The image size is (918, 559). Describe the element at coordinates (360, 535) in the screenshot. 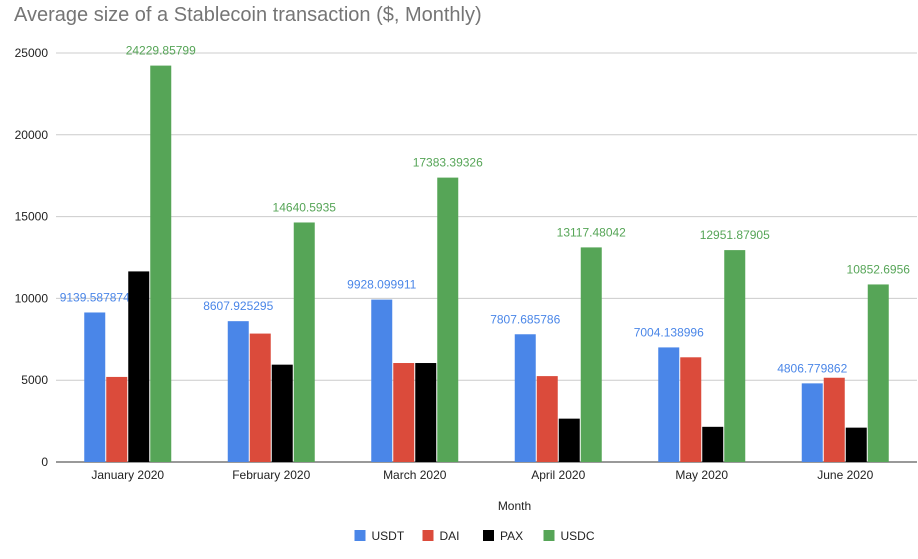

I see `legend-swatch-usdt` at that location.